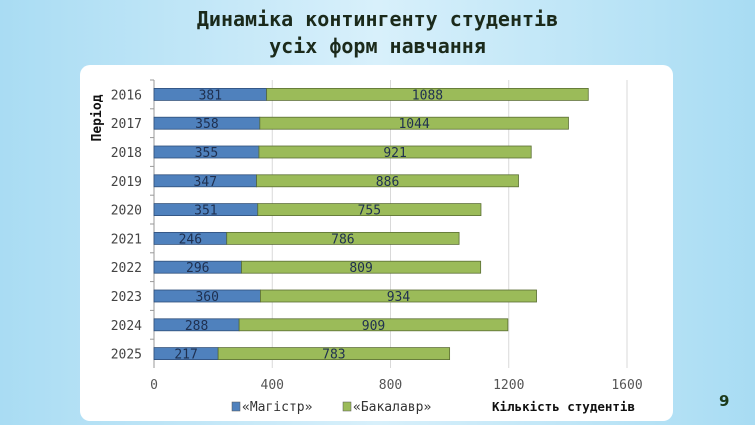 This screenshot has height=425, width=755. Describe the element at coordinates (196, 326) in the screenshot. I see `data-label: 288` at that location.